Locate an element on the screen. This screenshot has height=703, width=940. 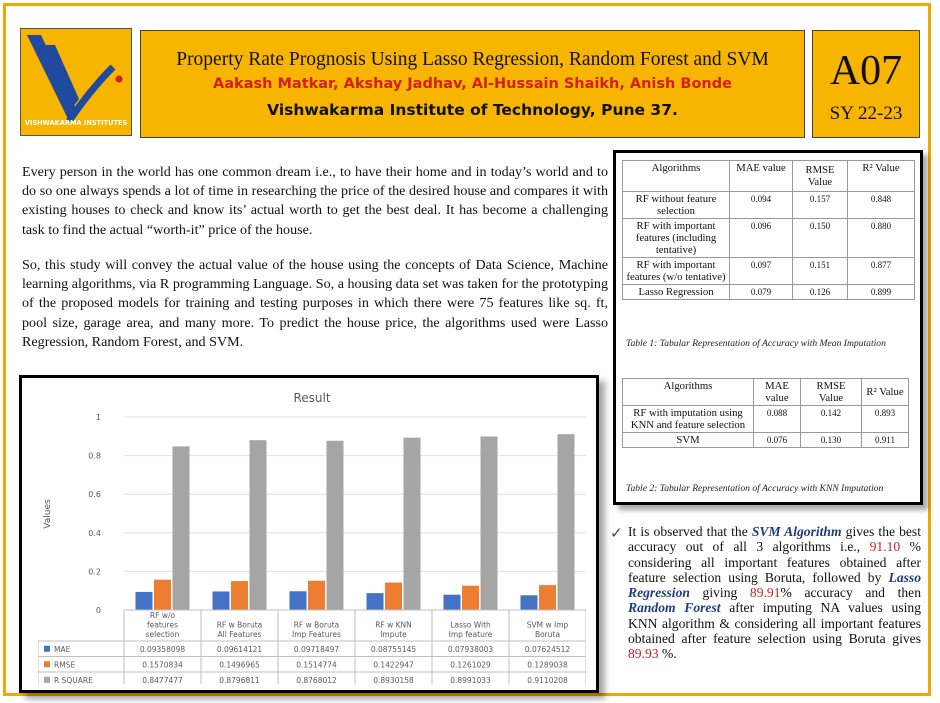
legend-entry: RMSE is located at coordinates (64, 664).